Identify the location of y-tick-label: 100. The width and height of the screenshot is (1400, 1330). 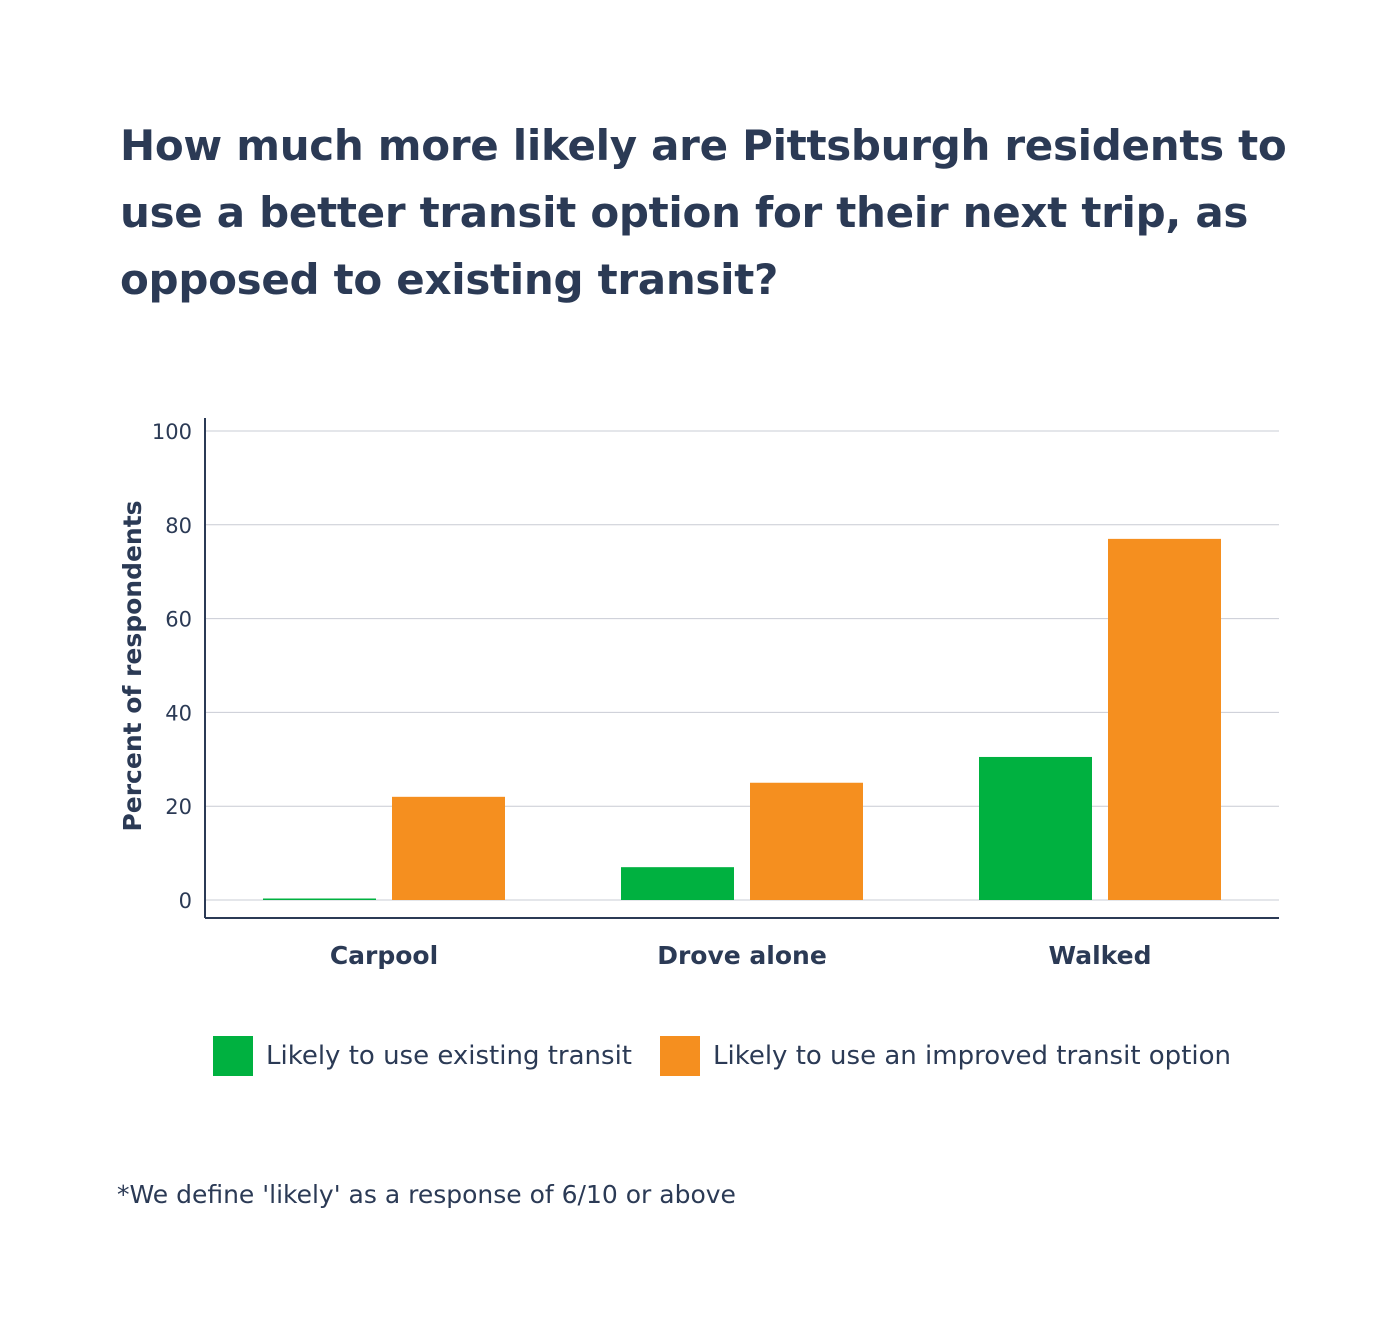
(172, 432).